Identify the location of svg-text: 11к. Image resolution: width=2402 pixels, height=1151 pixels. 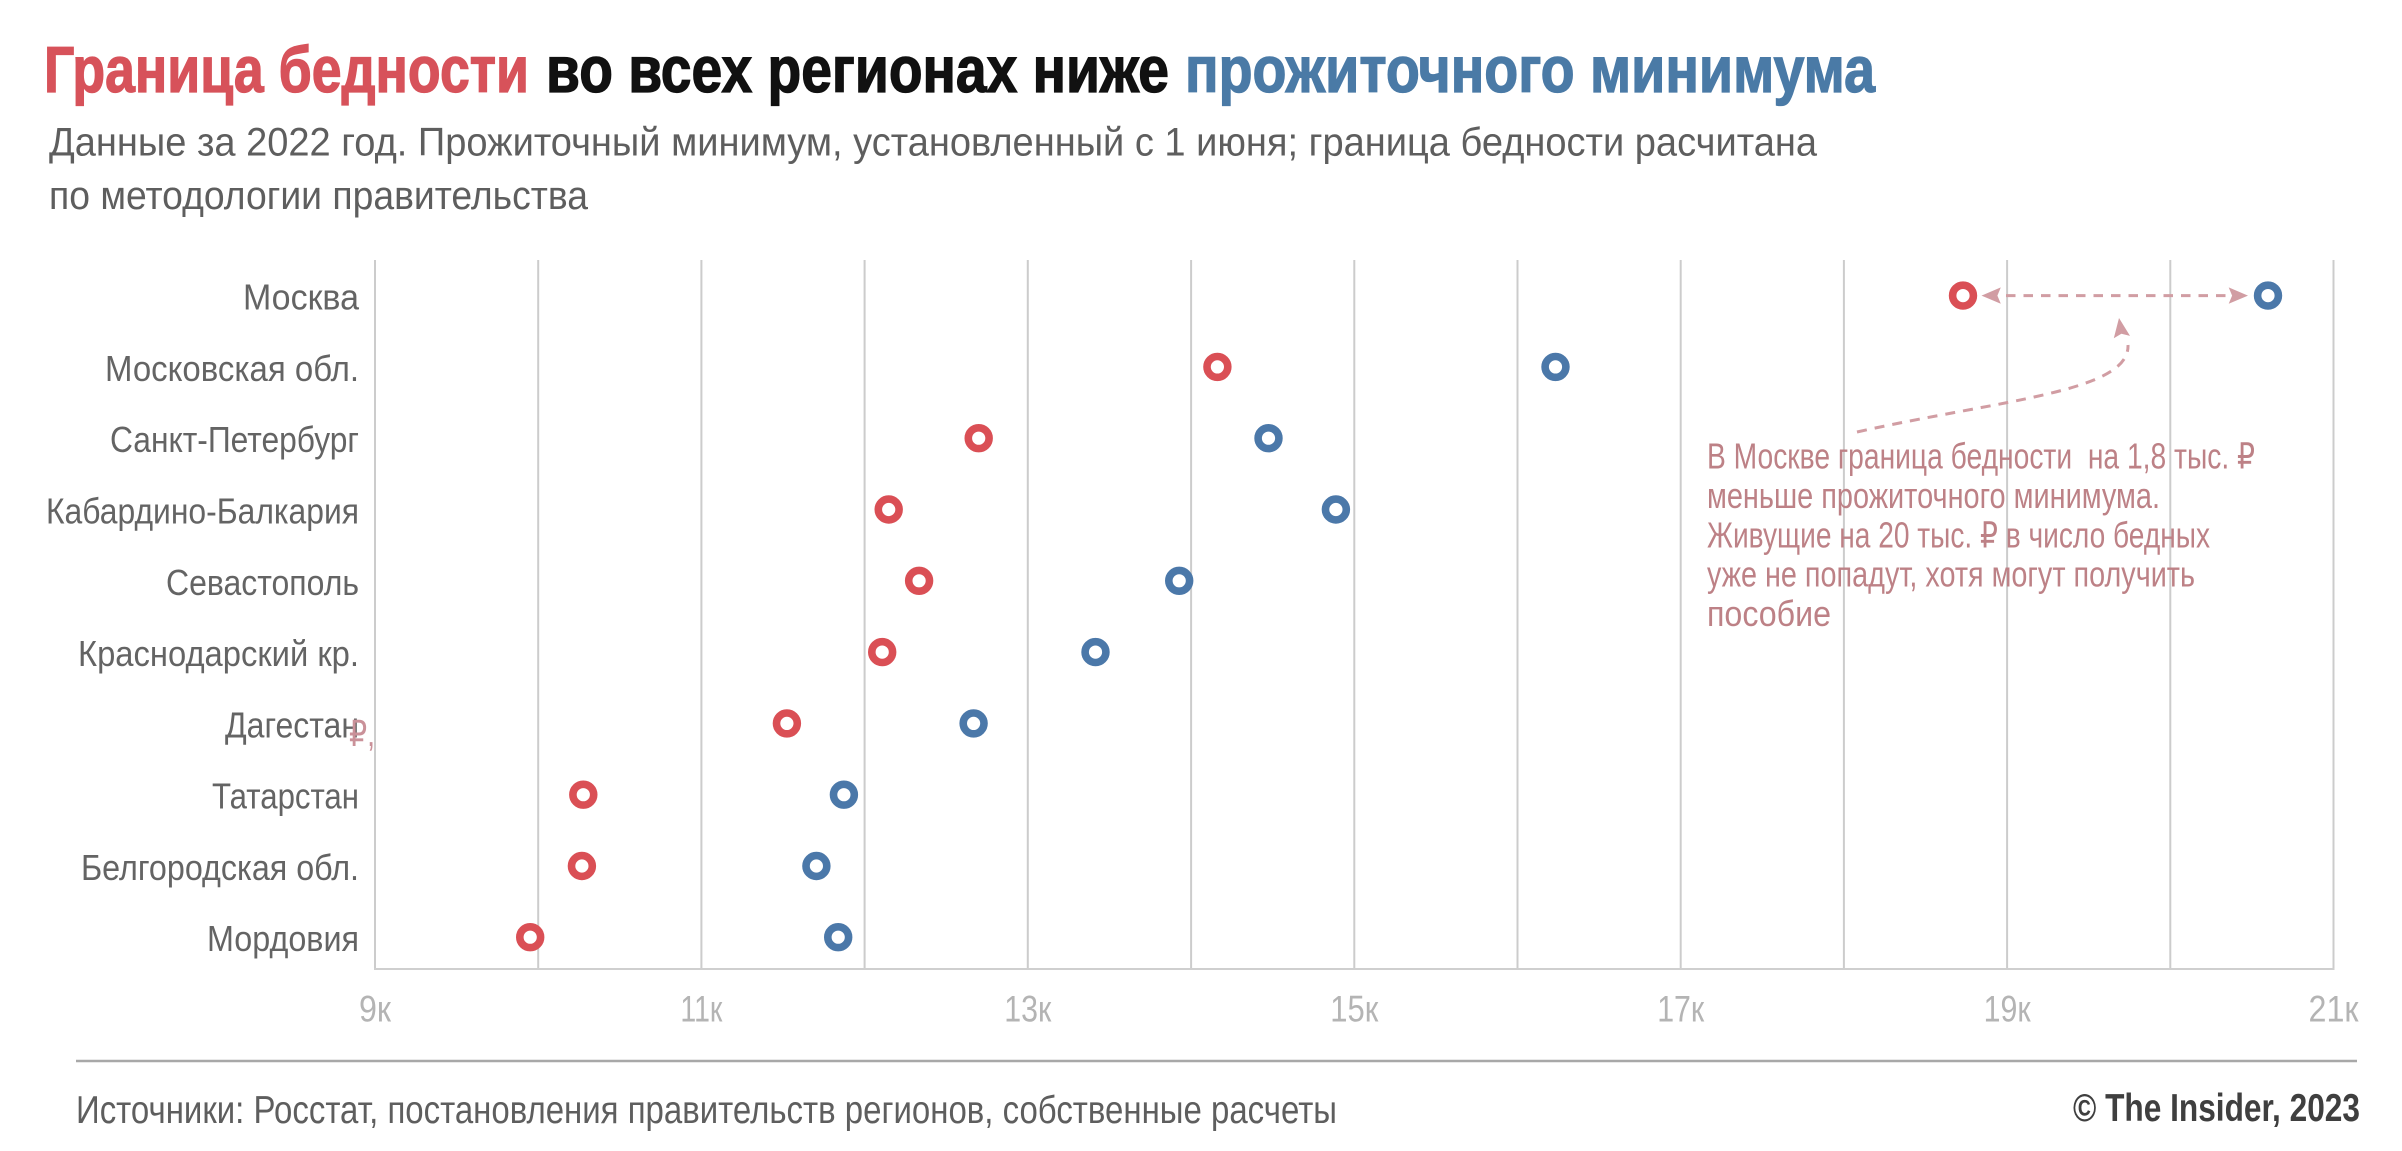
(701, 1009).